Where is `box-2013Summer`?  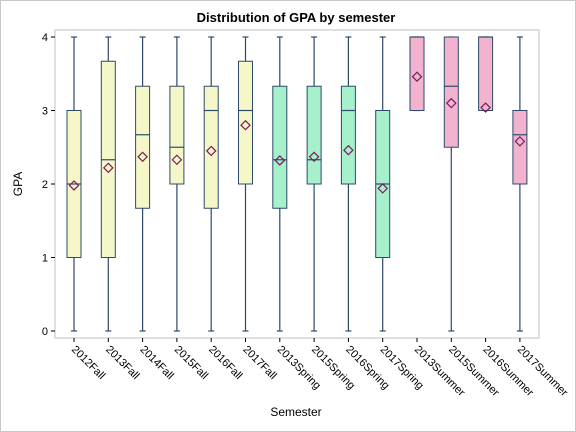
box-2013Summer is located at coordinates (417, 74).